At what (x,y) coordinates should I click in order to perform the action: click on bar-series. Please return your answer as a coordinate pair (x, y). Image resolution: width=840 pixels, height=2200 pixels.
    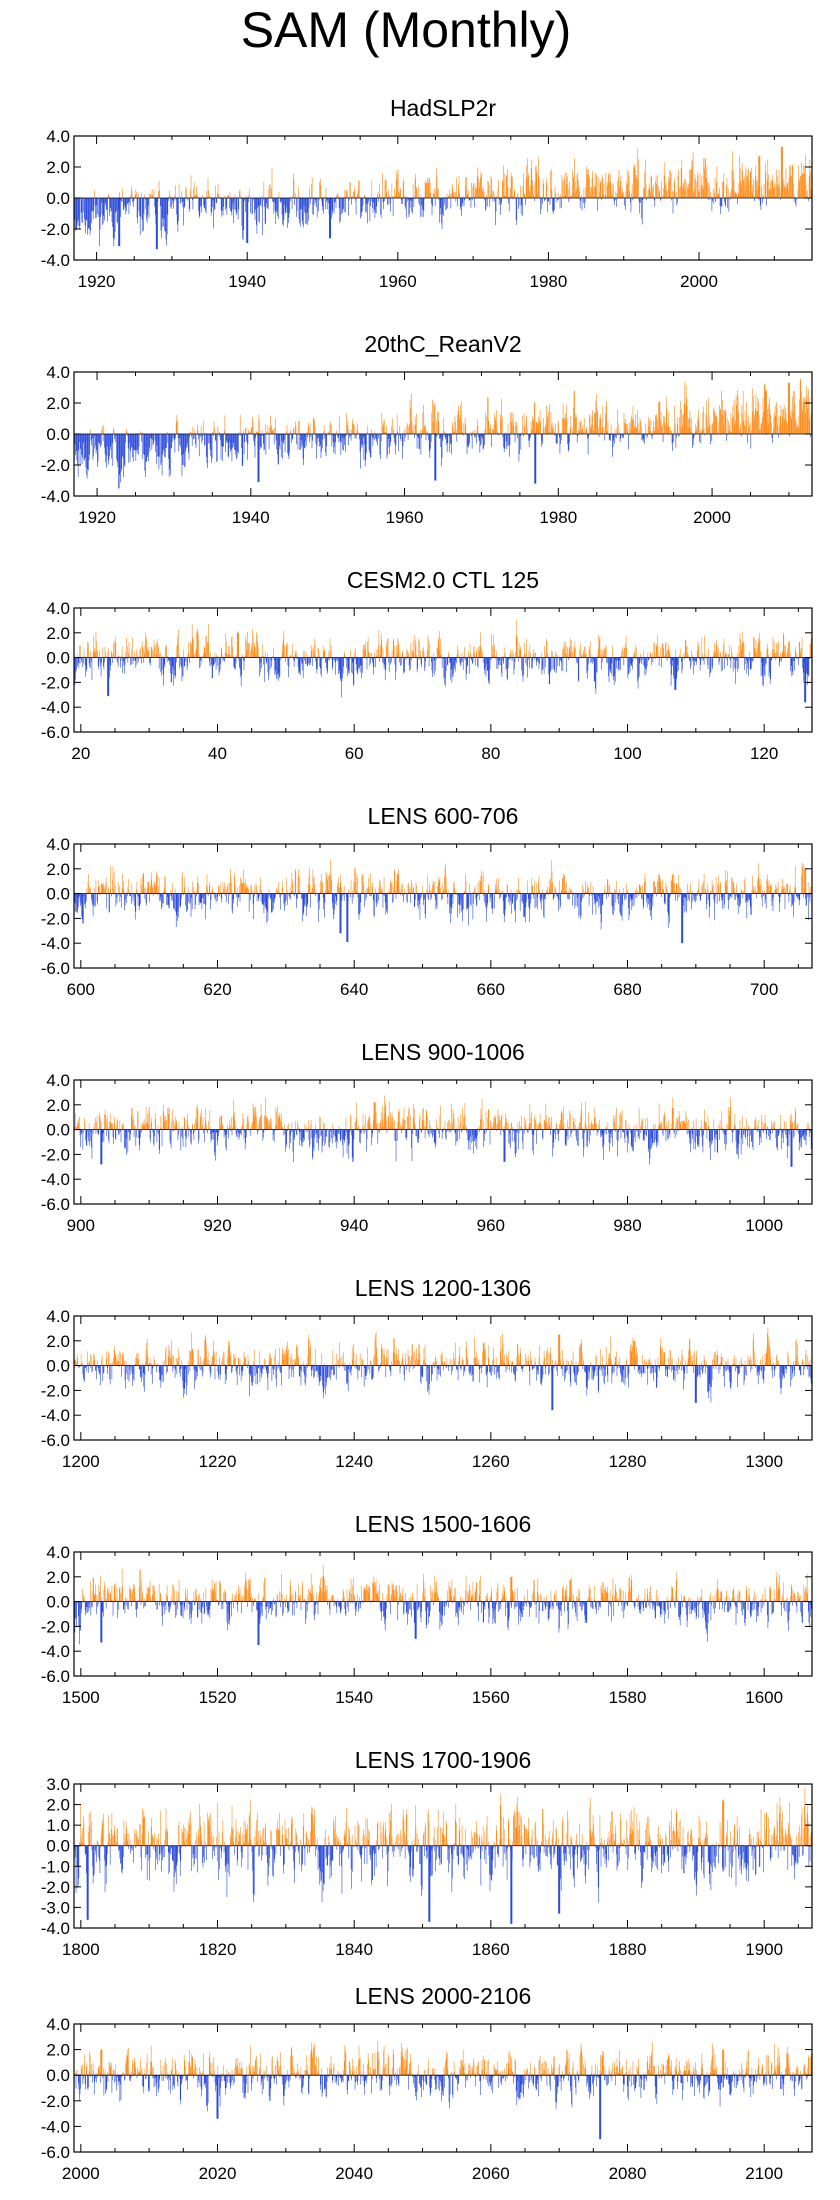
    Looking at the image, I should click on (443, 901).